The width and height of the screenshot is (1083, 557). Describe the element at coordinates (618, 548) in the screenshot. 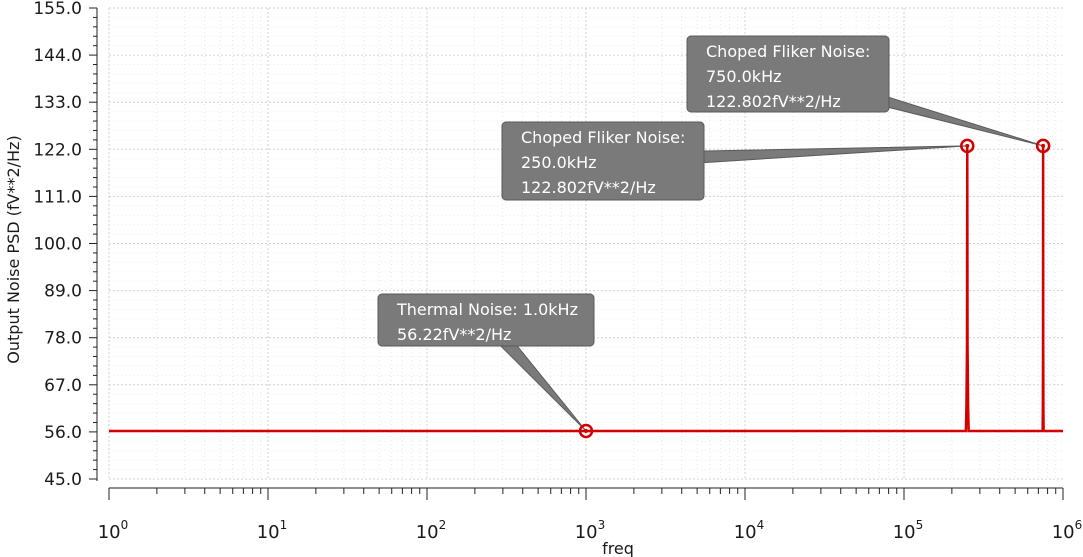

I see `x-axis-title: freq` at that location.